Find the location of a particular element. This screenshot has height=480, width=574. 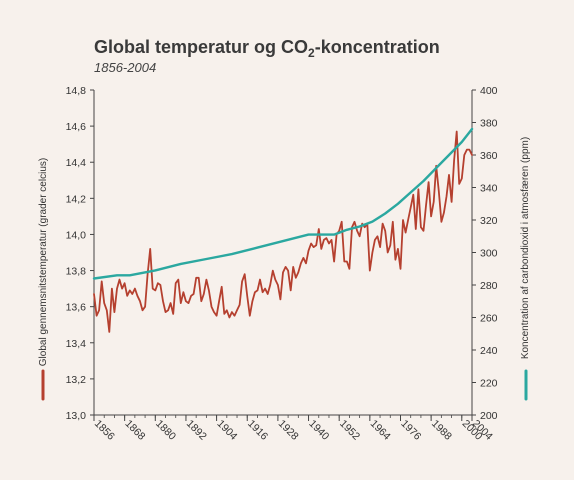

left-tick-label: 13,0 is located at coordinates (76, 416).